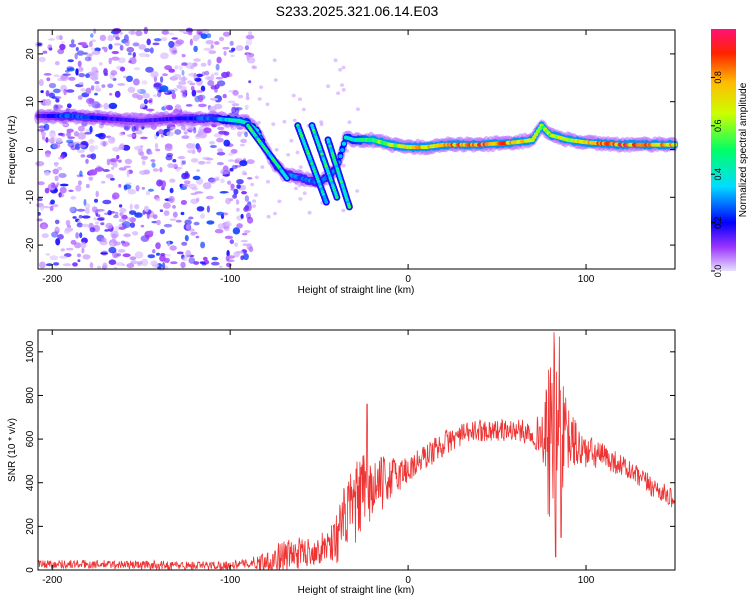  I want to click on y-tick-label: 10, so click(30, 102).